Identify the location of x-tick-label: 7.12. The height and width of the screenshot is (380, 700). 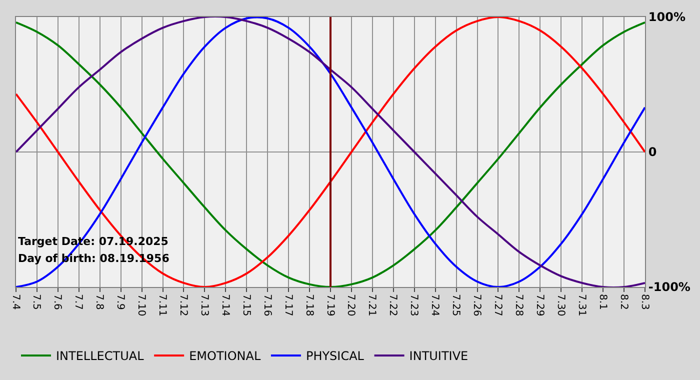
(182, 305).